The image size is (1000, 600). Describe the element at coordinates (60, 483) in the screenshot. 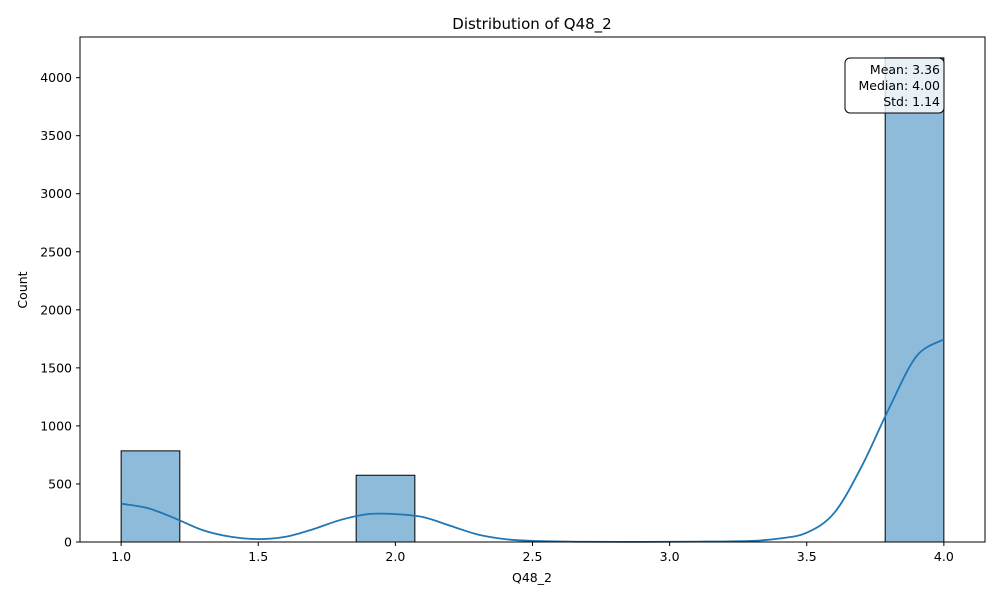

I see `y-tick-label: 500` at that location.